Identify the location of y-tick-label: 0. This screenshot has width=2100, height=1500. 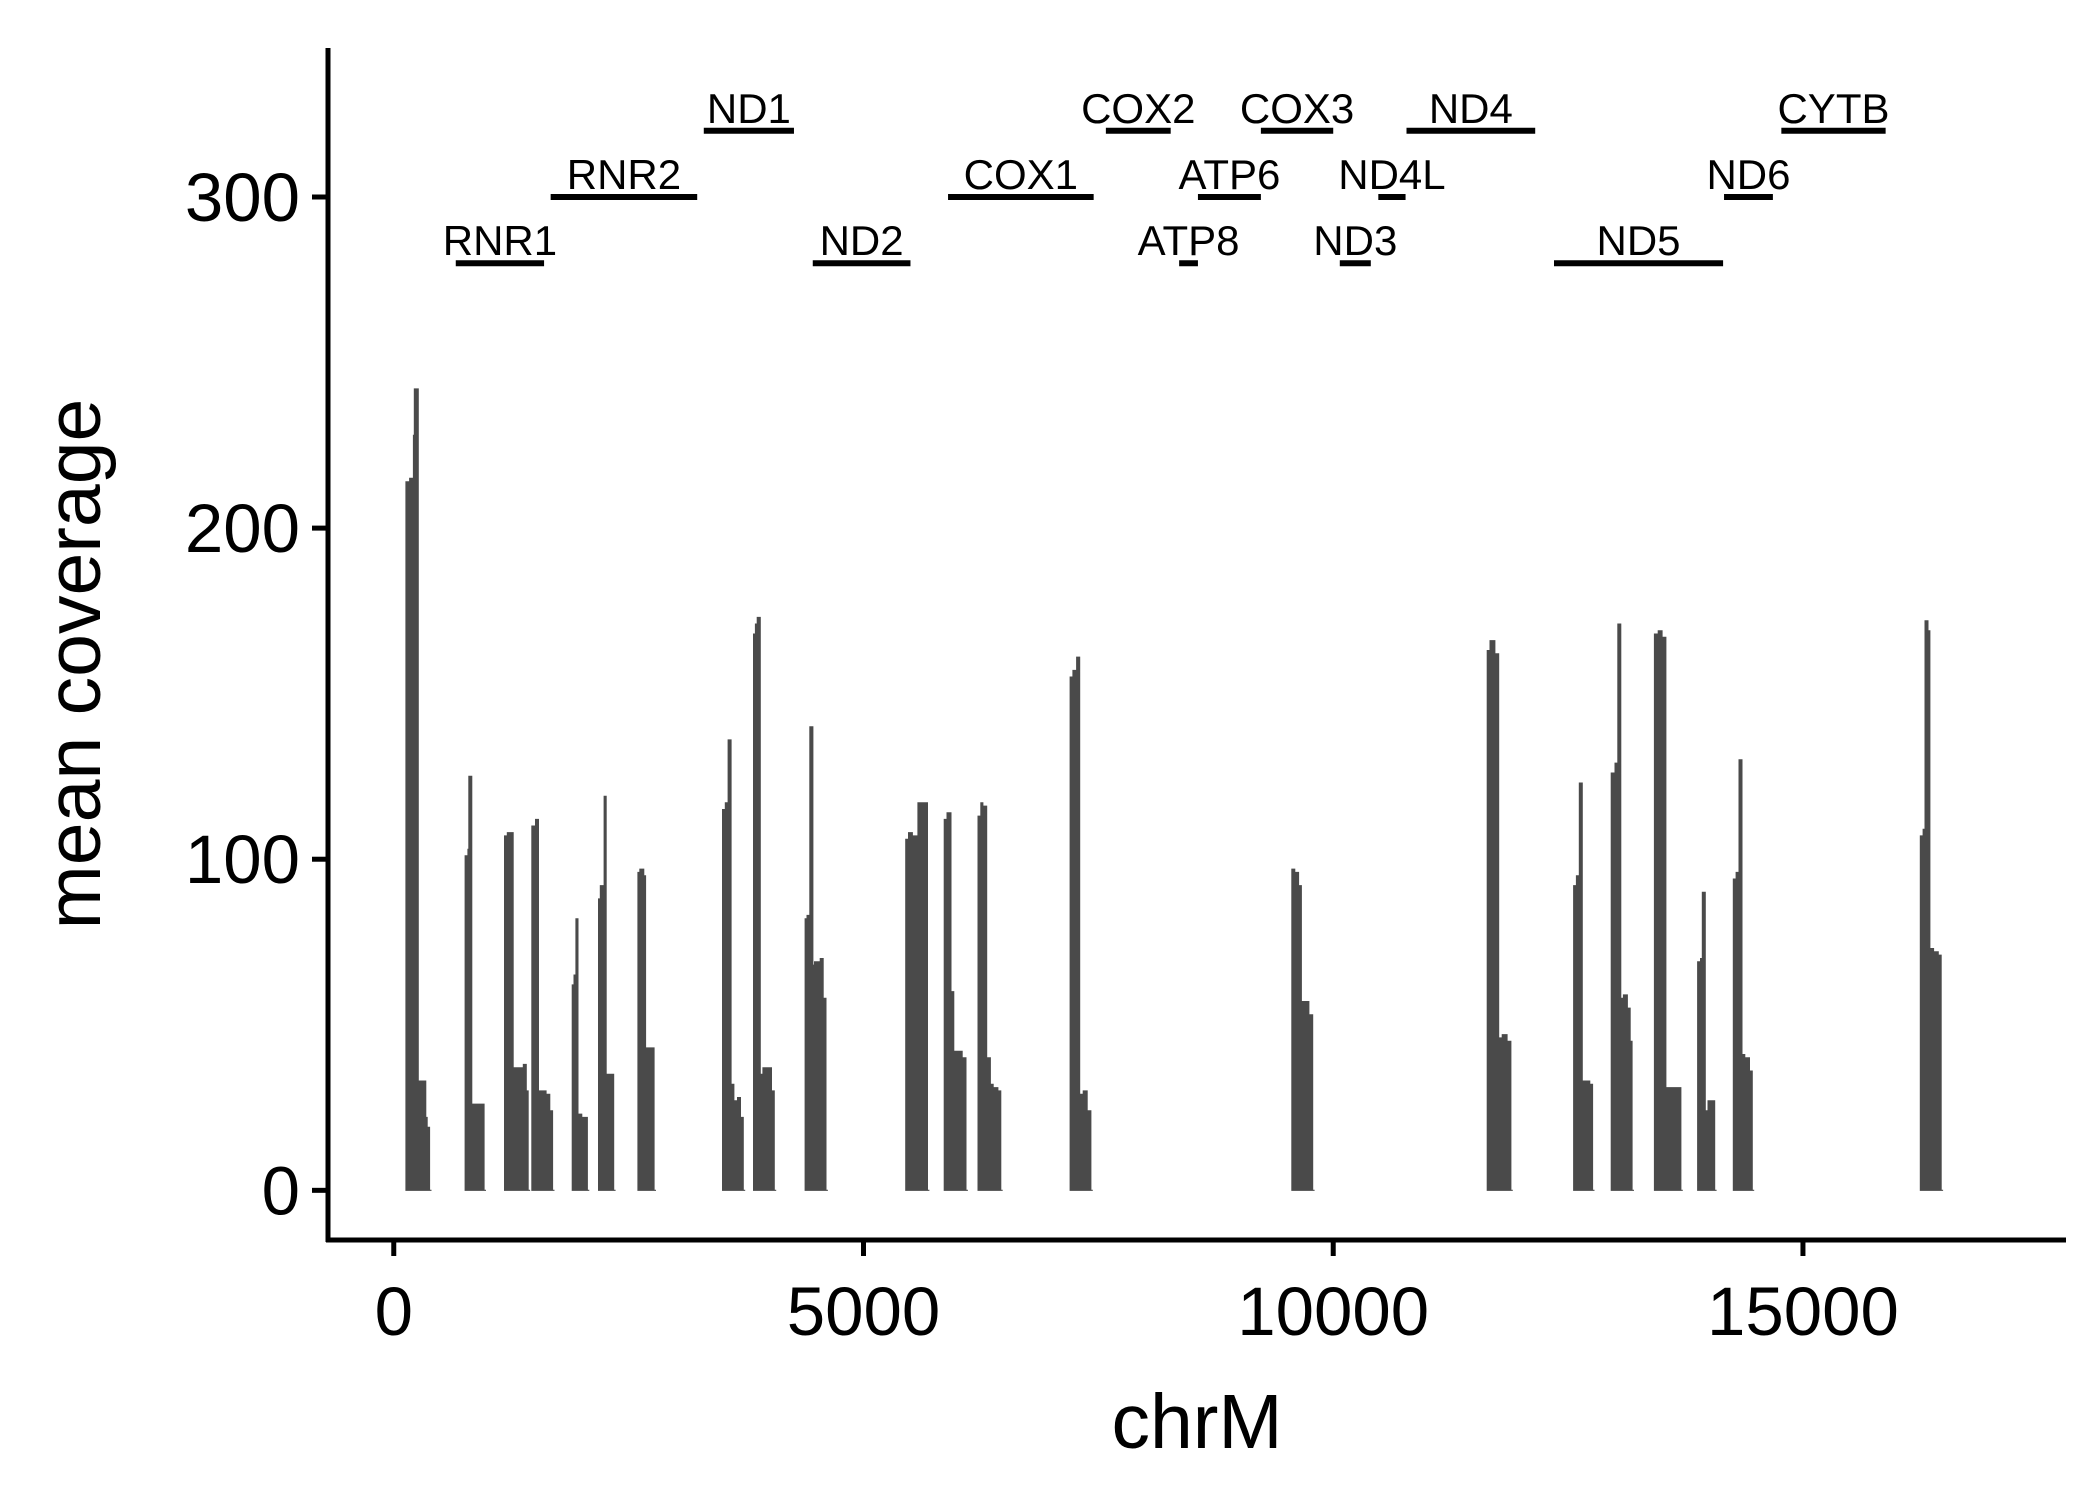
(281, 1190).